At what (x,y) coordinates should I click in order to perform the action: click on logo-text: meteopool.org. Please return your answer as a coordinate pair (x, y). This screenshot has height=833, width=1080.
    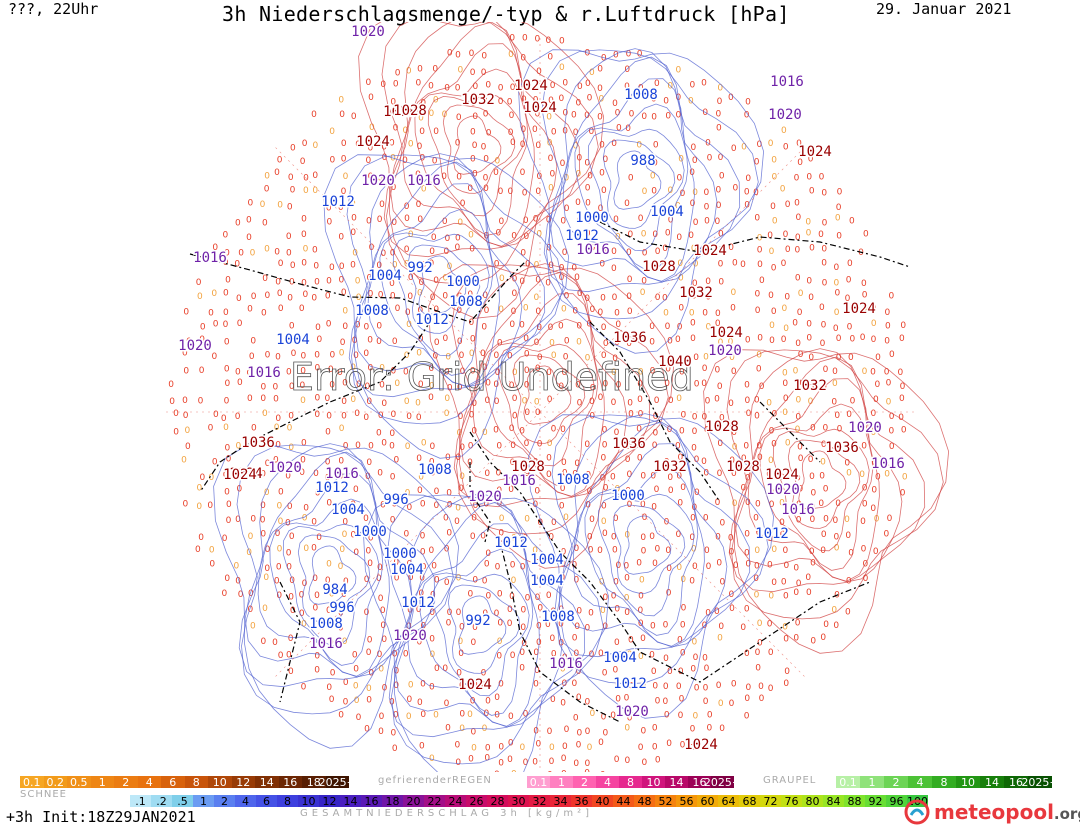
    Looking at the image, I should click on (1007, 812).